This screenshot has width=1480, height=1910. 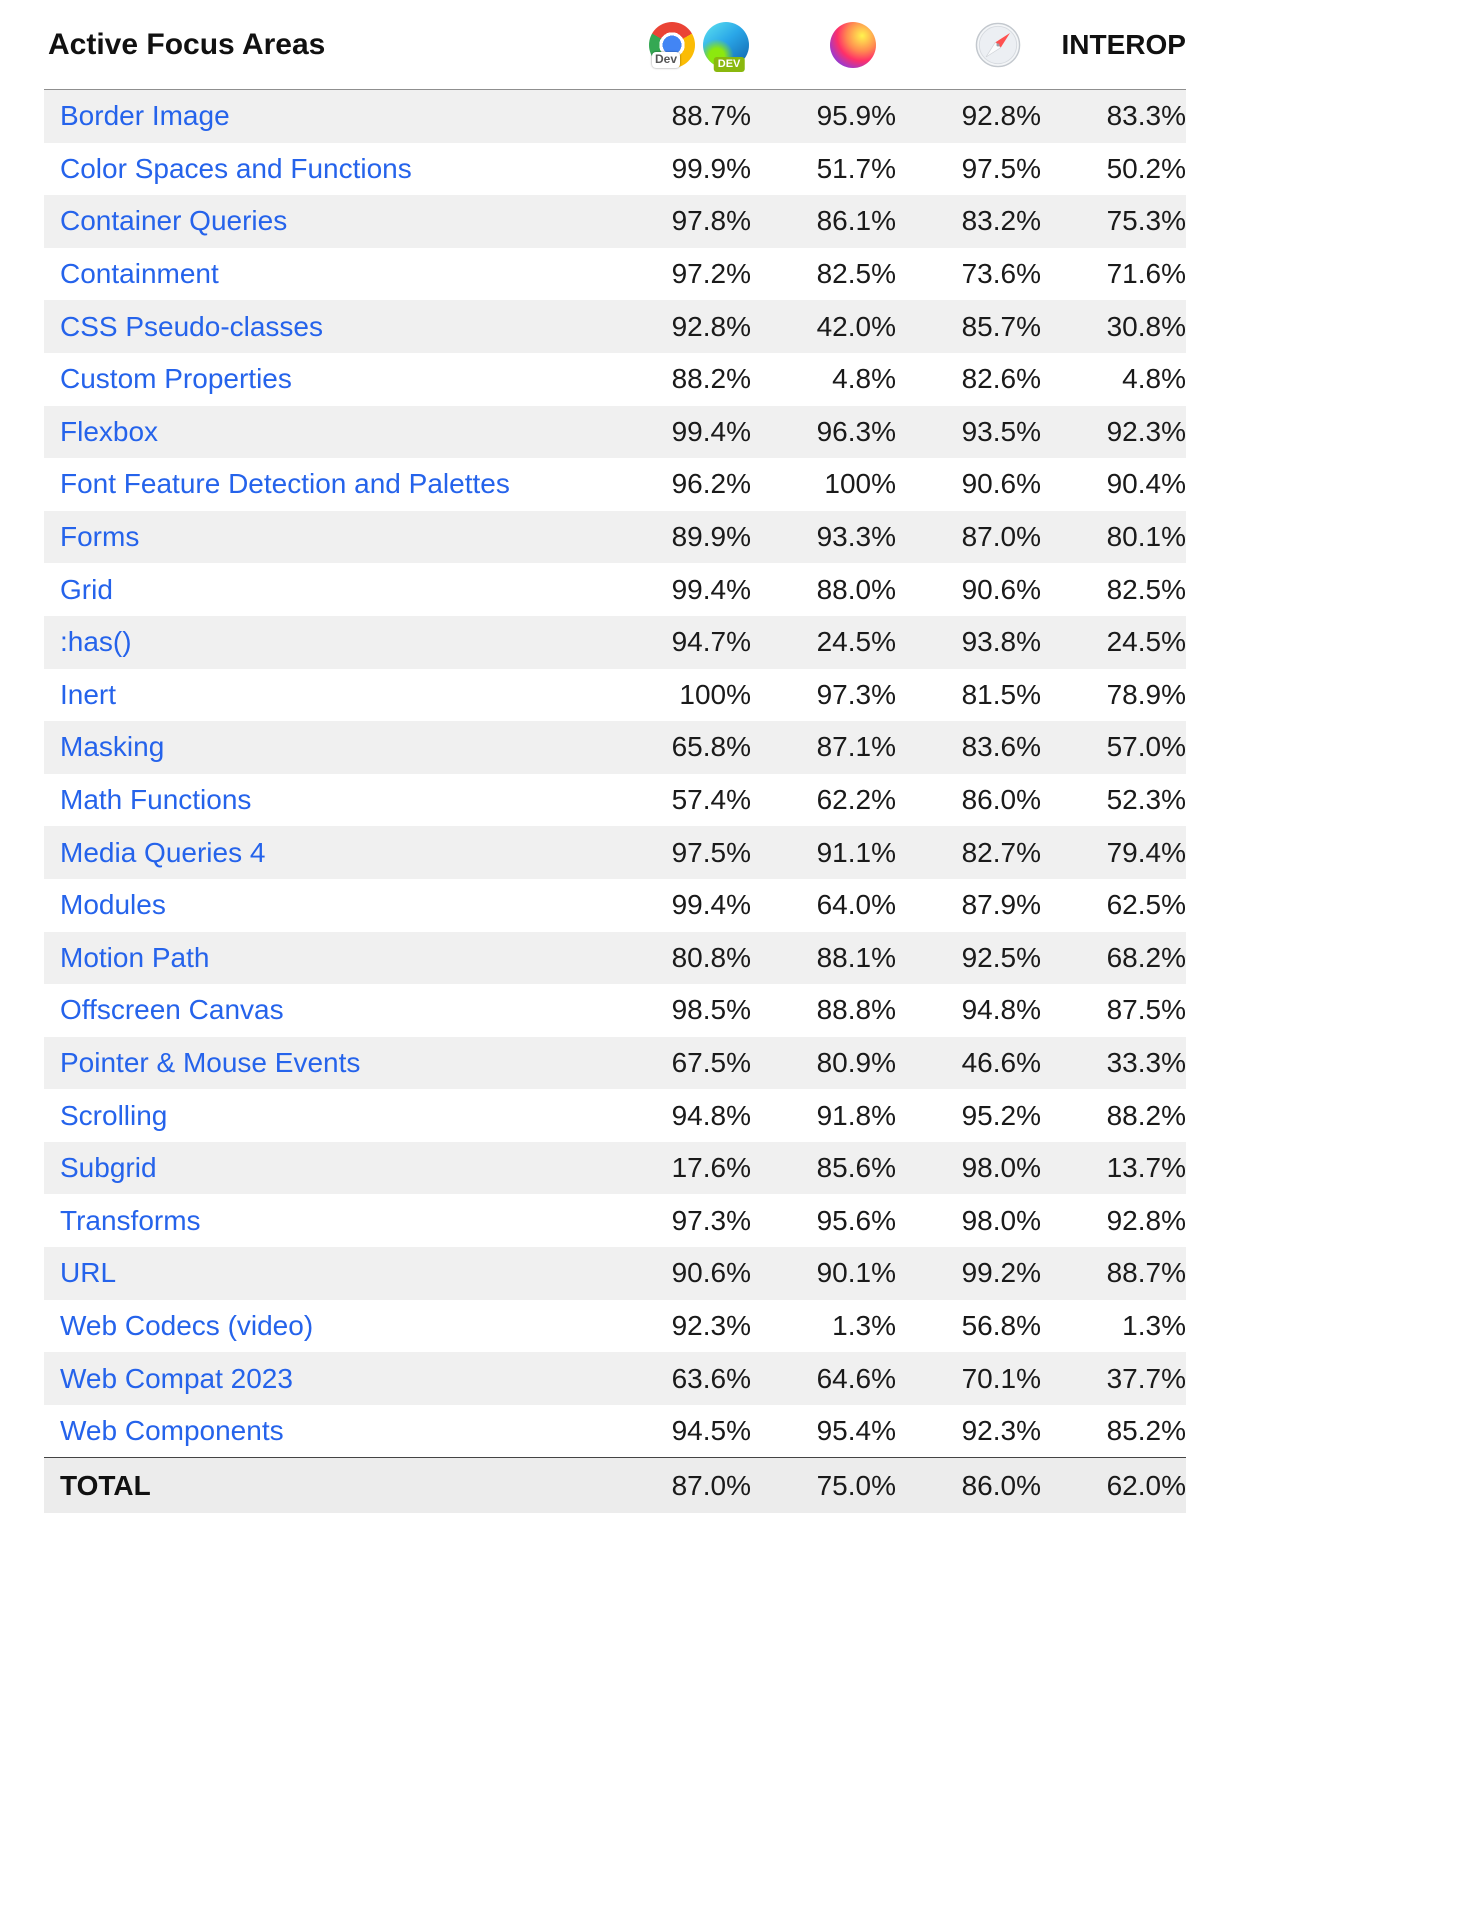 I want to click on focus-area-link: :has(), so click(x=96, y=642).